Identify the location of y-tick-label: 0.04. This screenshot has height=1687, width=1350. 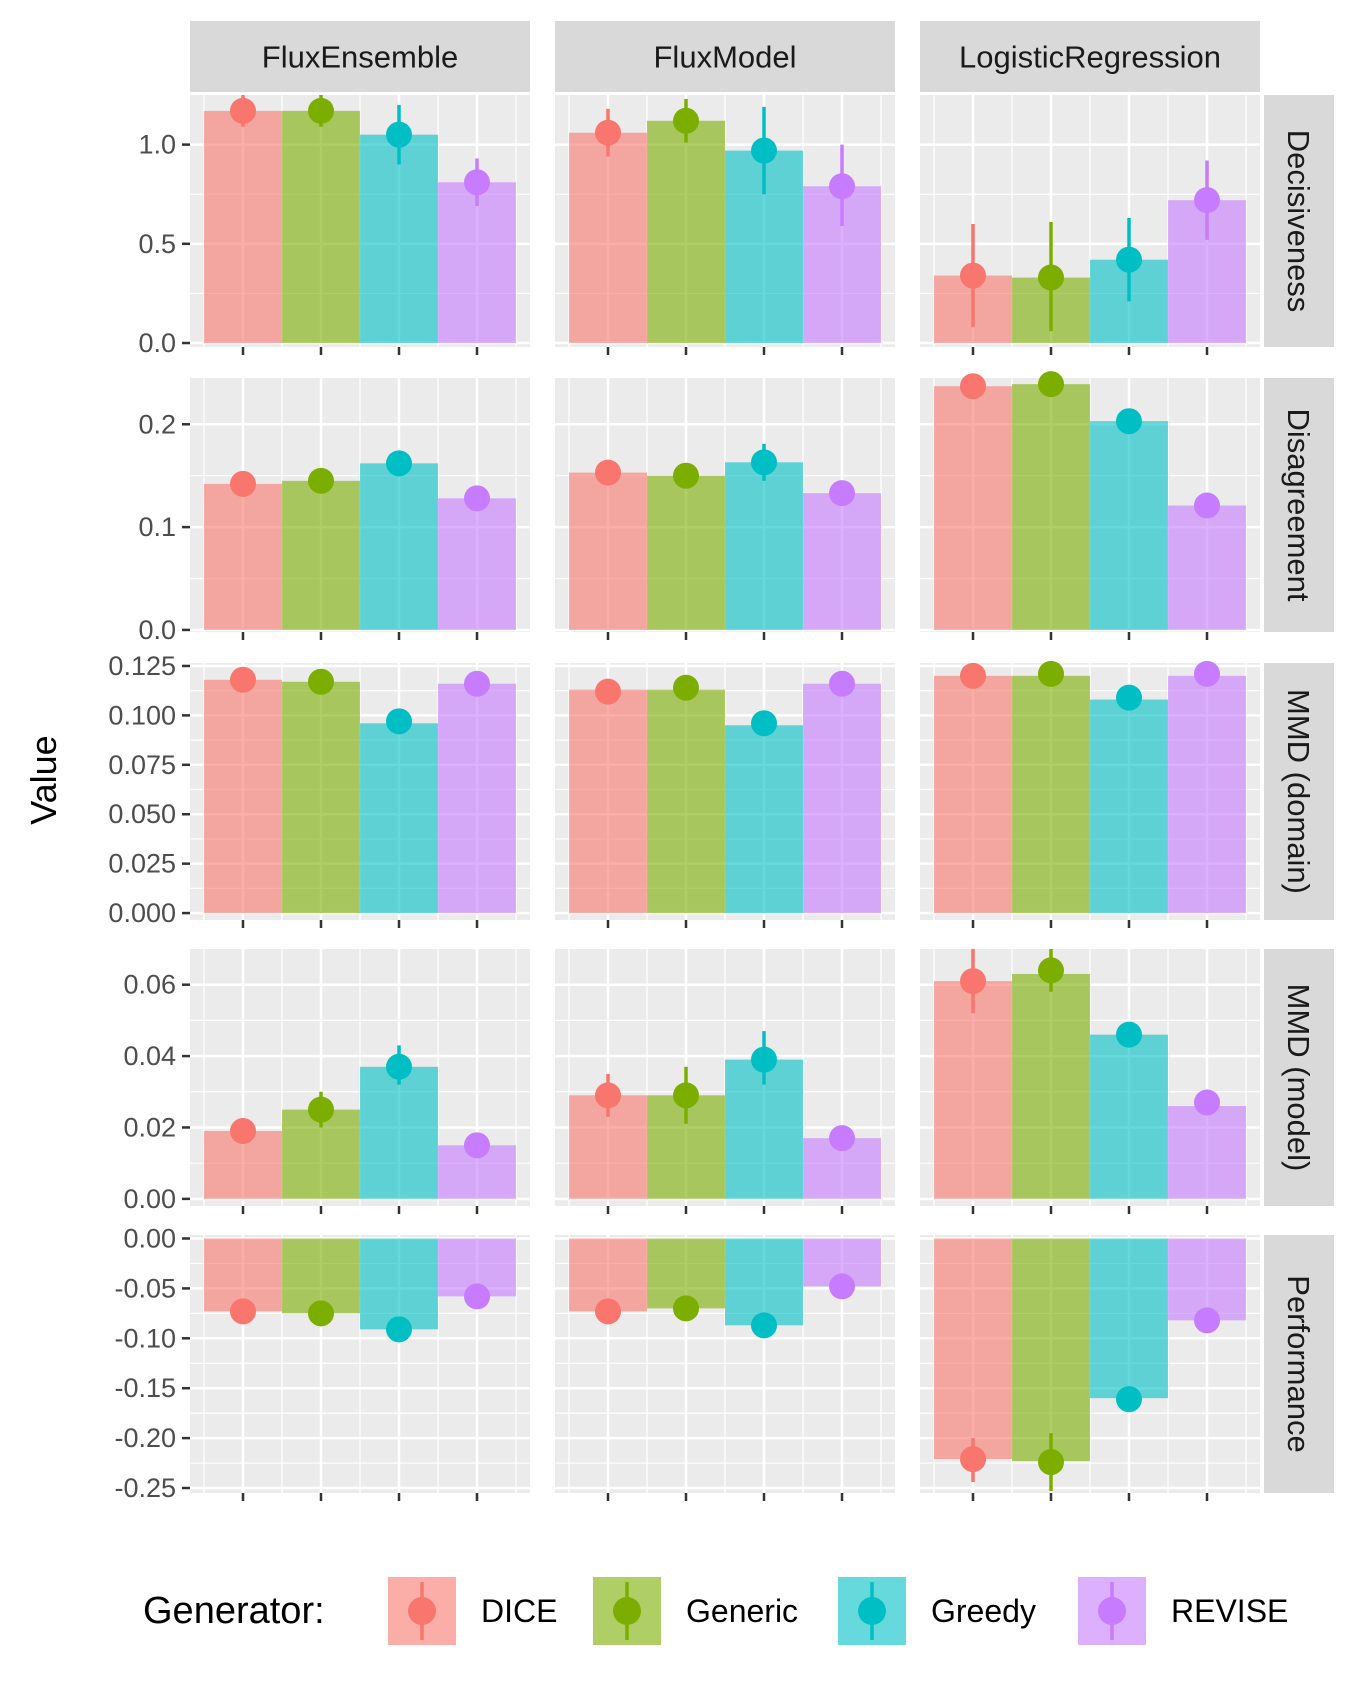
(149, 1056).